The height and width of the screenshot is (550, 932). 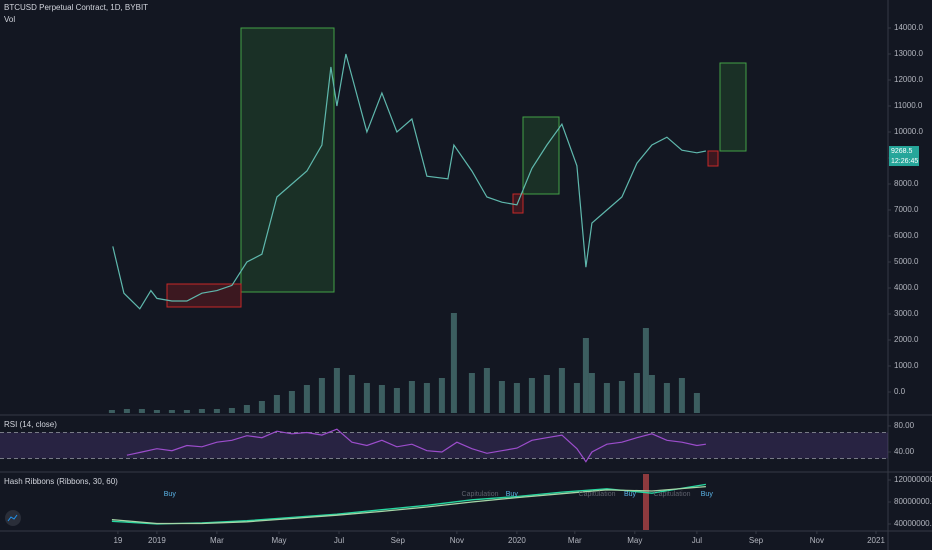 What do you see at coordinates (13, 518) in the screenshot?
I see `logo` at bounding box center [13, 518].